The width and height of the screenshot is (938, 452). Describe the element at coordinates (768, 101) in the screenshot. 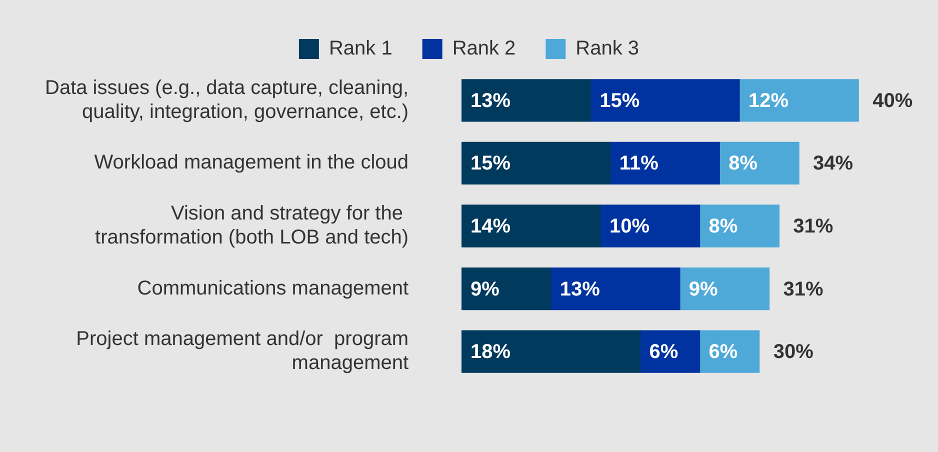

I see `data-label: 12%` at that location.